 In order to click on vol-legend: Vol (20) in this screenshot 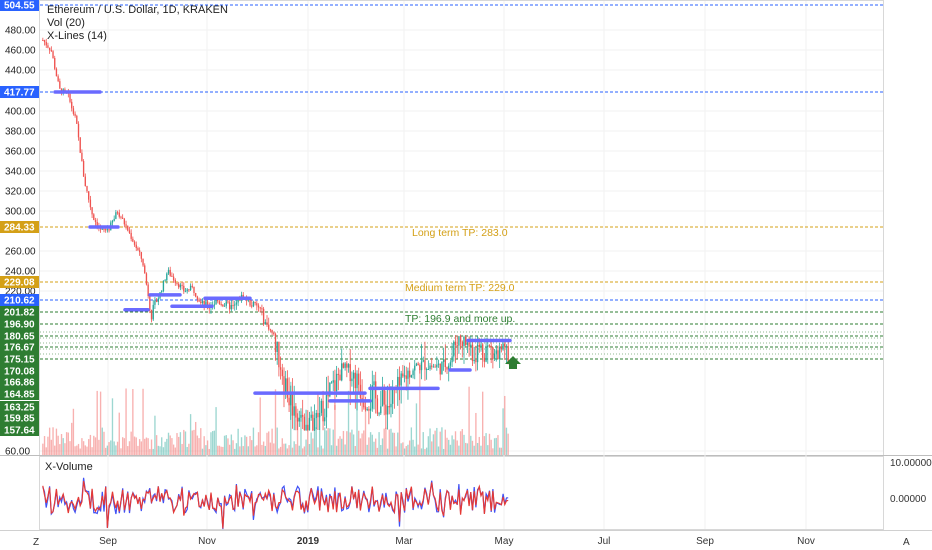, I will do `click(66, 23)`.